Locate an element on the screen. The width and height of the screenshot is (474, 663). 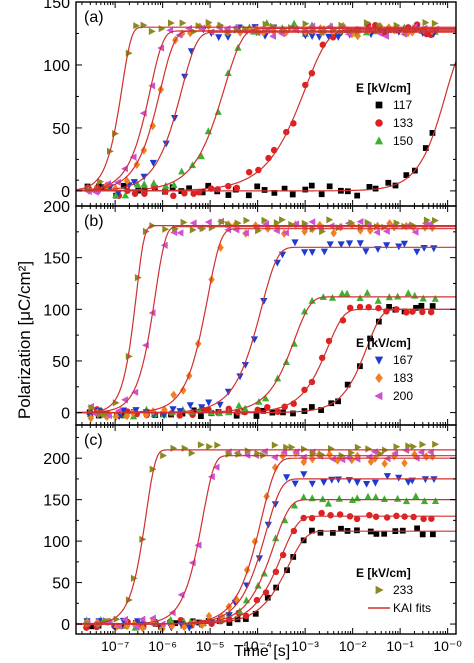
y-tick-label: 150 is located at coordinates (56, 259).